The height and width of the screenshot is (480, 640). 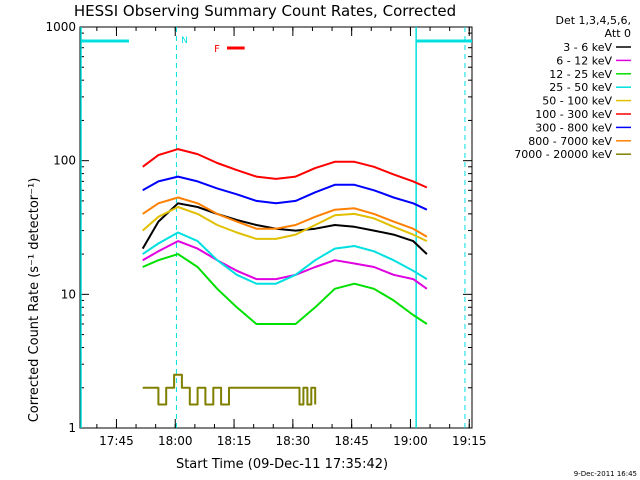 What do you see at coordinates (64, 161) in the screenshot?
I see `y-tick-label: 100` at bounding box center [64, 161].